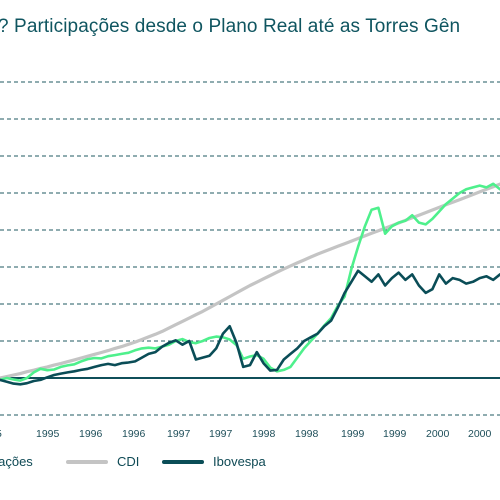  Describe the element at coordinates (16, 461) in the screenshot. I see `legend-label: ipações` at that location.